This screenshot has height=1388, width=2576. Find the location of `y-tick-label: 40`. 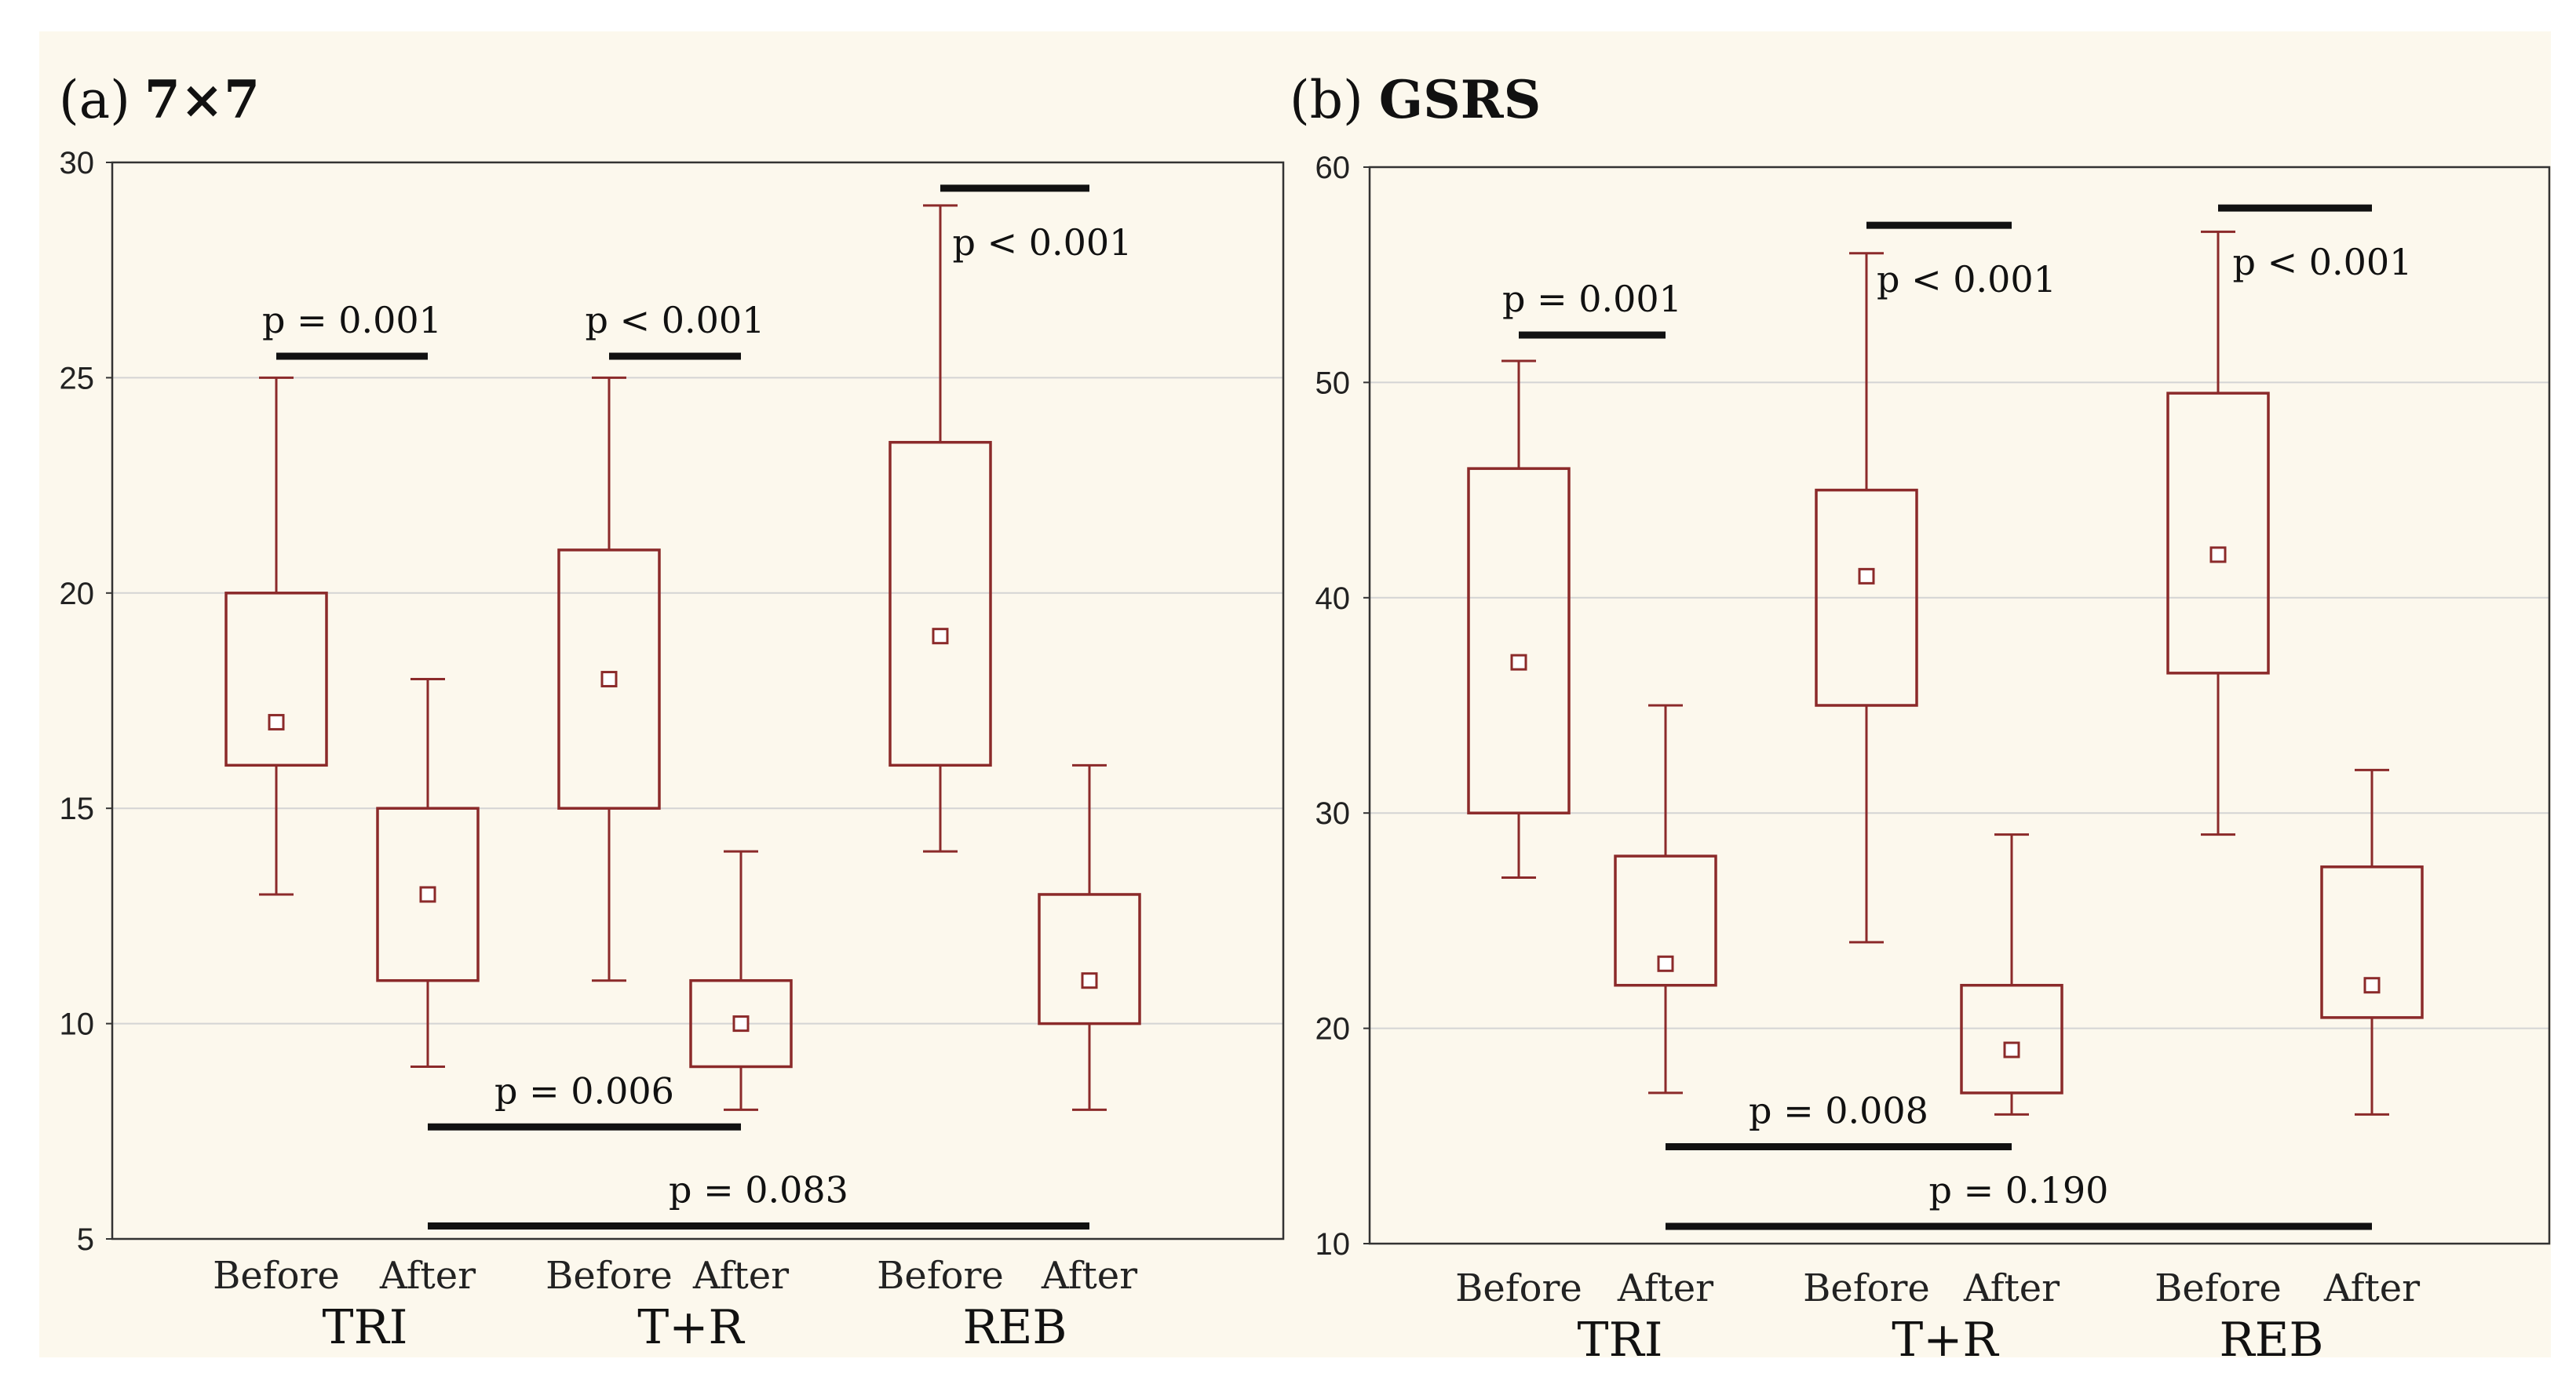

y-tick-label: 40 is located at coordinates (1333, 598).